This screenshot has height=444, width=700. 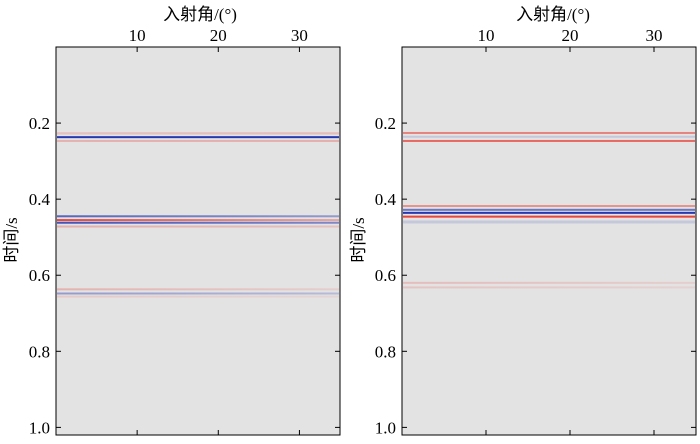 What do you see at coordinates (358, 239) in the screenshot?
I see `right-y-axis-label: 时间/s` at bounding box center [358, 239].